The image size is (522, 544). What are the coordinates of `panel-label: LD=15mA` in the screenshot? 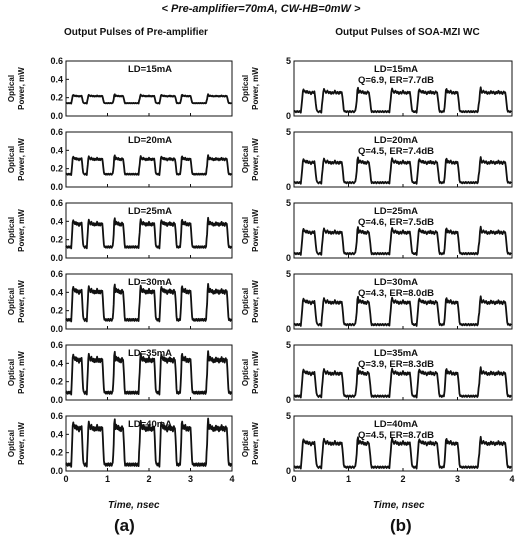 It's located at (396, 69).